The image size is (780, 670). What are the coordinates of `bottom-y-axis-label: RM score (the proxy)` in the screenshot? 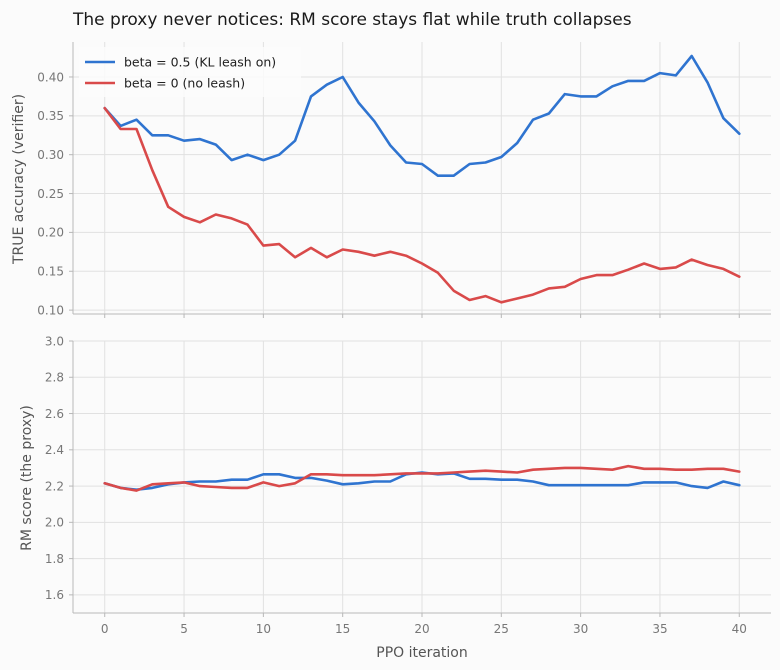 It's located at (27, 478).